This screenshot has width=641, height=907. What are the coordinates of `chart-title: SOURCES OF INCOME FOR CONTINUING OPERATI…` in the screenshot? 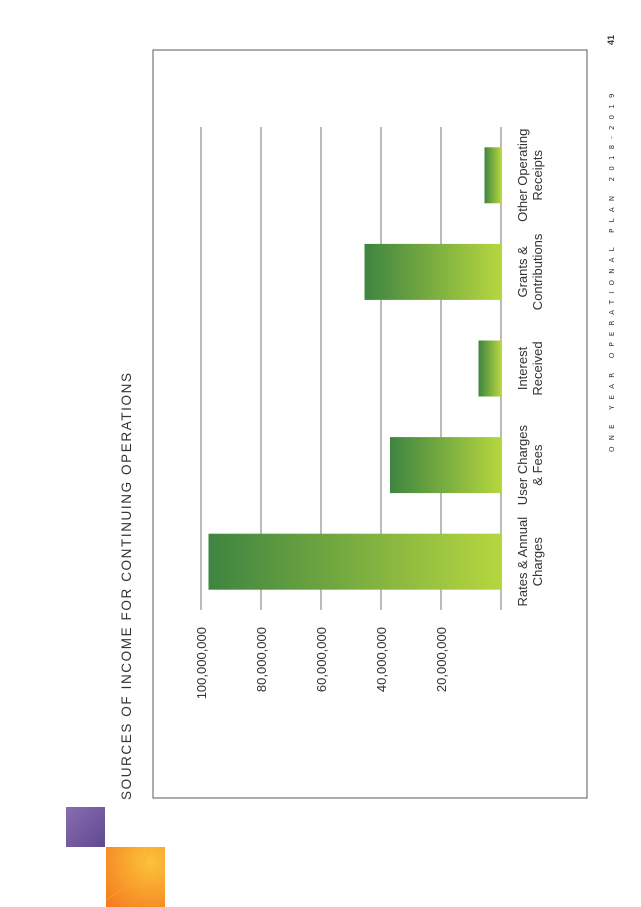 It's located at (126, 585).